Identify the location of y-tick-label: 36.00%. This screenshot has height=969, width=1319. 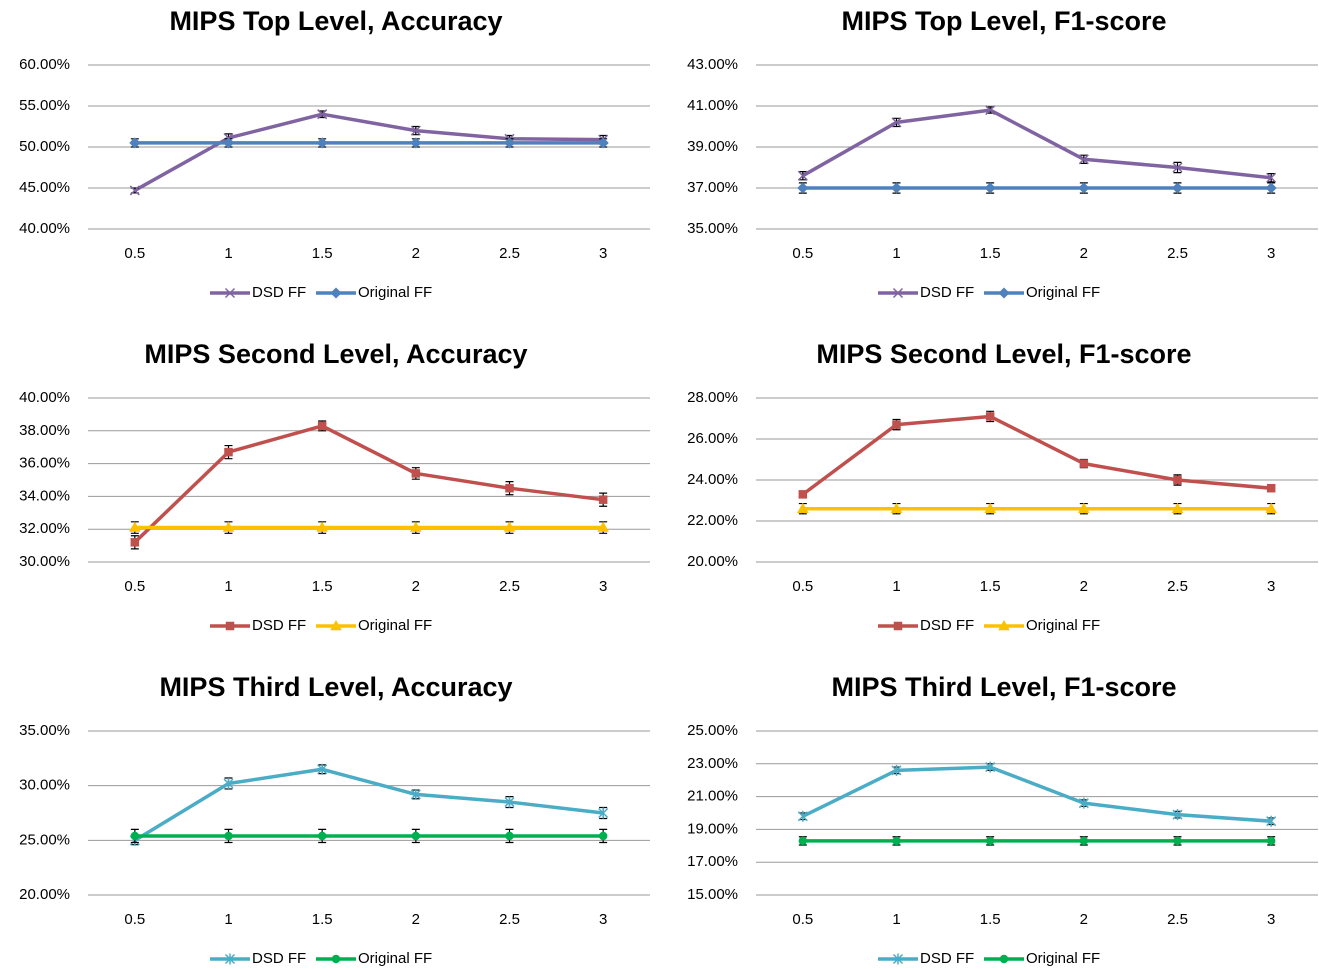
(44, 463).